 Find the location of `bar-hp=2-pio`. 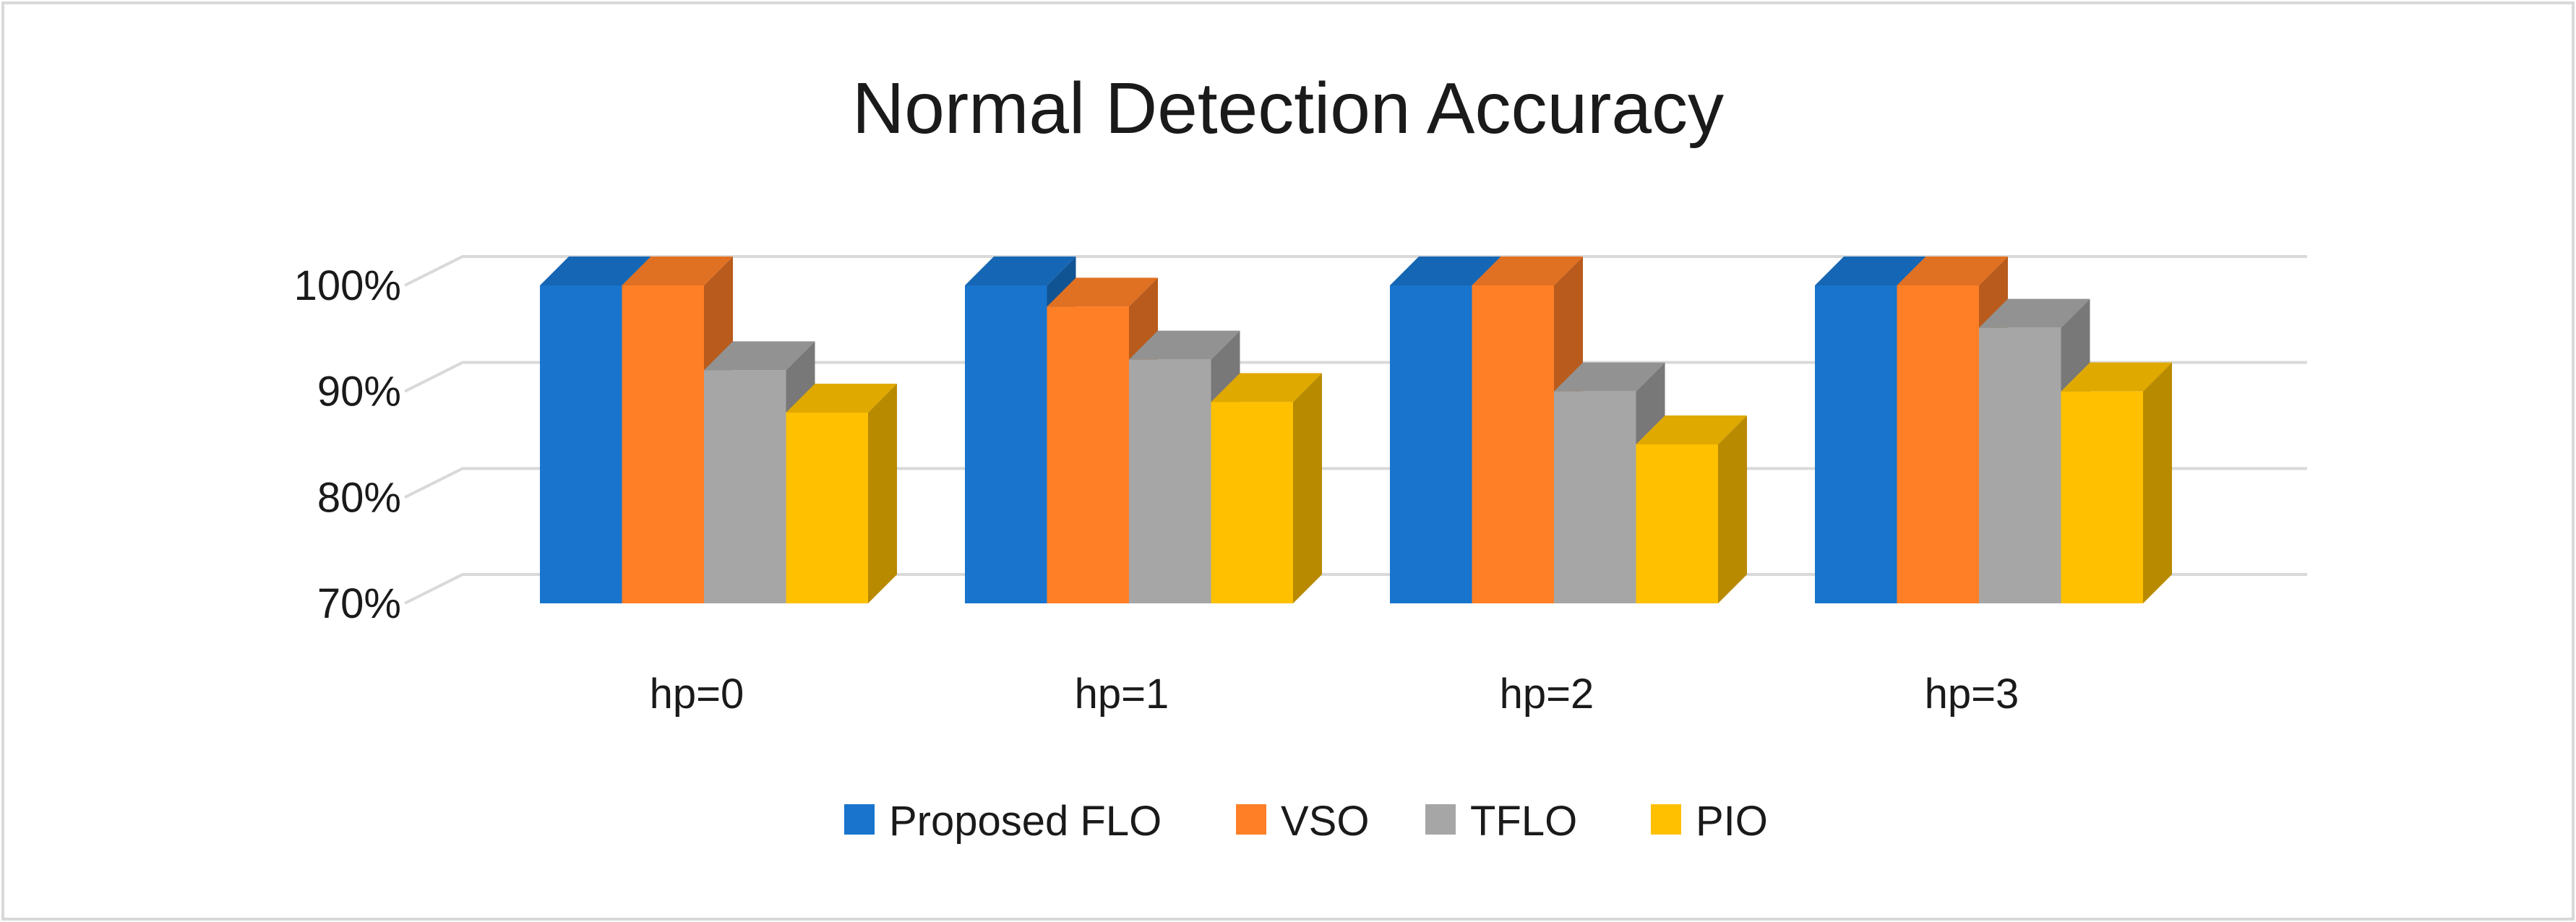

bar-hp=2-pio is located at coordinates (1692, 509).